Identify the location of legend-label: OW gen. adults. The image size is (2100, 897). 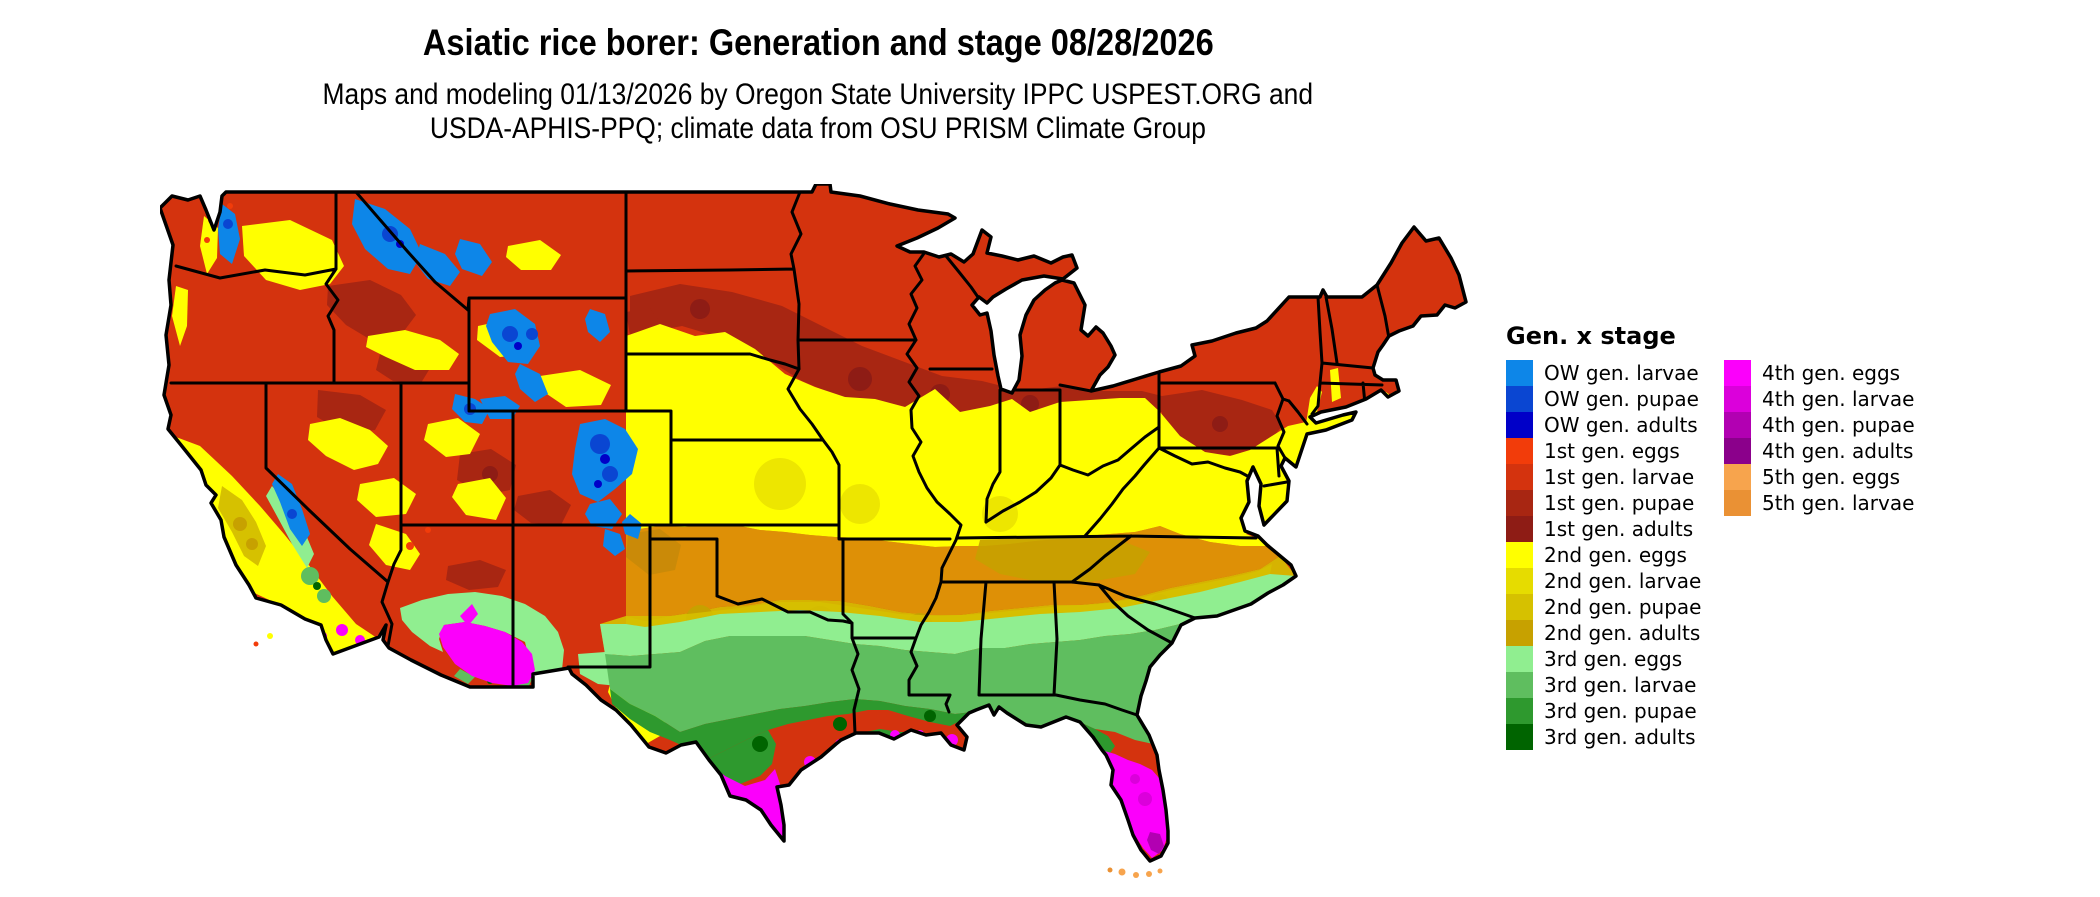
(1621, 425).